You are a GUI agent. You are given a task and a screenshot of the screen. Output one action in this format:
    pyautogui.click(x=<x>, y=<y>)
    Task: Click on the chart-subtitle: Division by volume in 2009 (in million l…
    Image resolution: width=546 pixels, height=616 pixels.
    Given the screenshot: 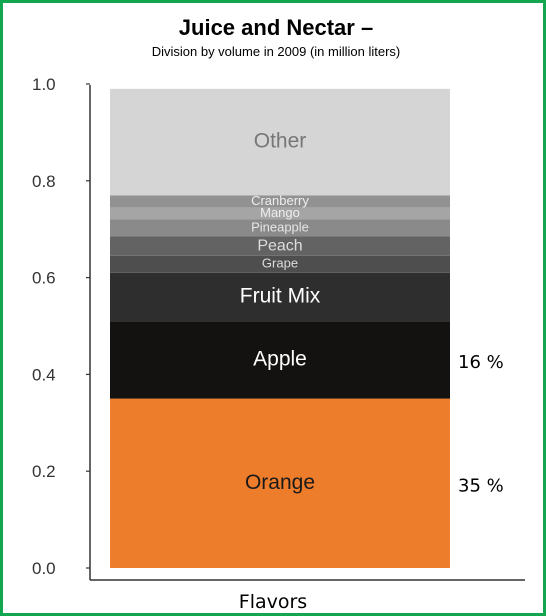 What is the action you would take?
    pyautogui.click(x=276, y=51)
    